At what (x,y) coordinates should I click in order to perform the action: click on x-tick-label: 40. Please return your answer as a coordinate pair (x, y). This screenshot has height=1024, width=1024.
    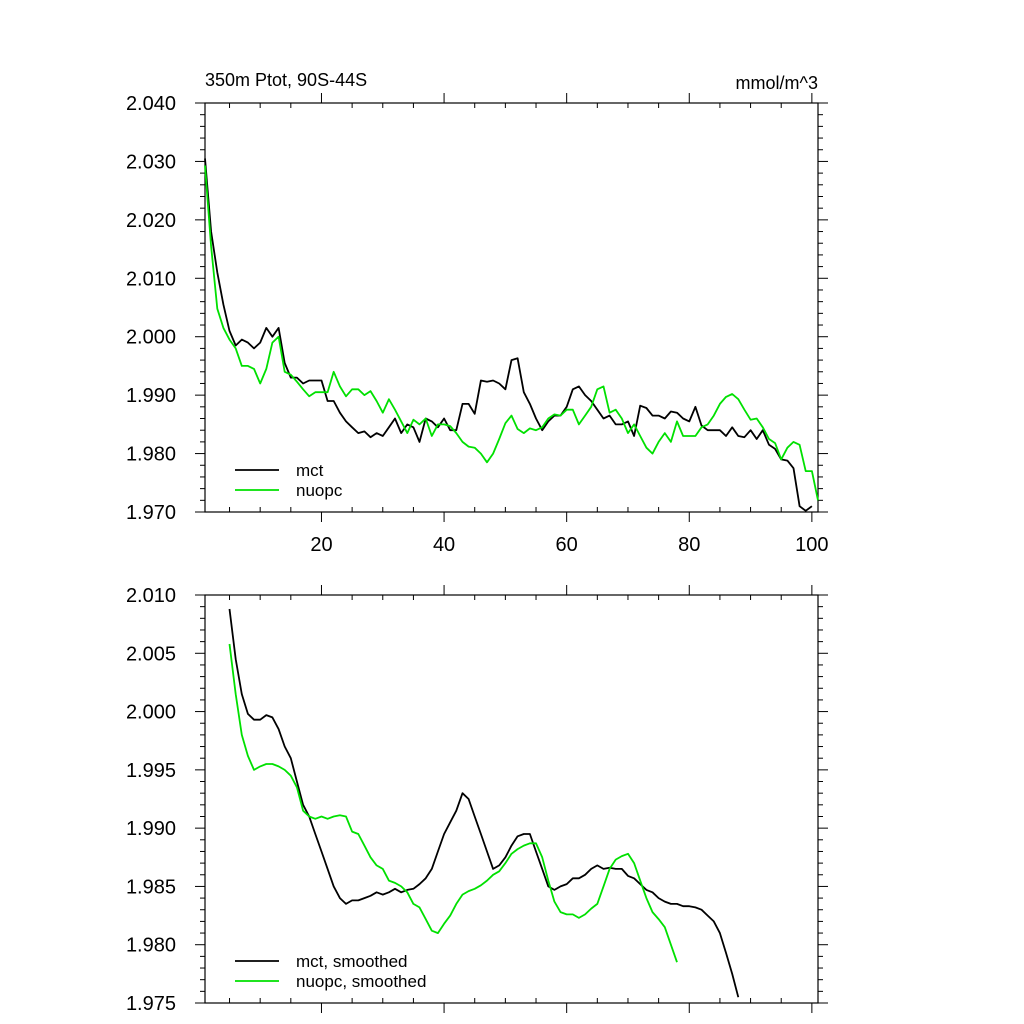
    Looking at the image, I should click on (444, 545).